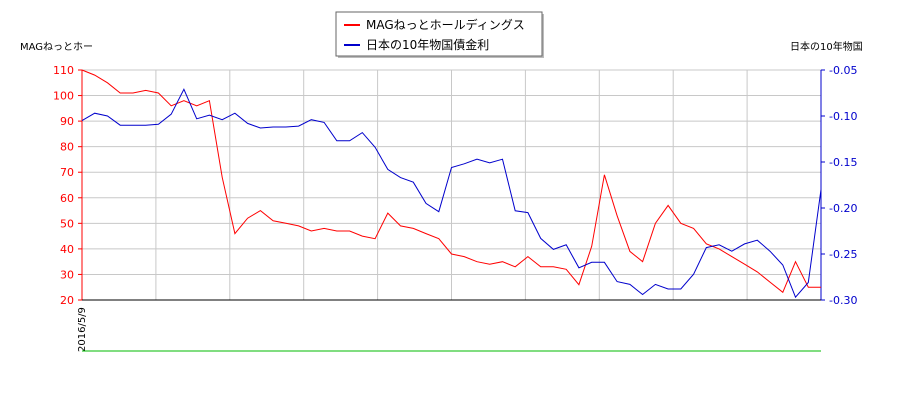 The height and width of the screenshot is (404, 900). What do you see at coordinates (67, 147) in the screenshot?
I see `left-tick-label: 80` at bounding box center [67, 147].